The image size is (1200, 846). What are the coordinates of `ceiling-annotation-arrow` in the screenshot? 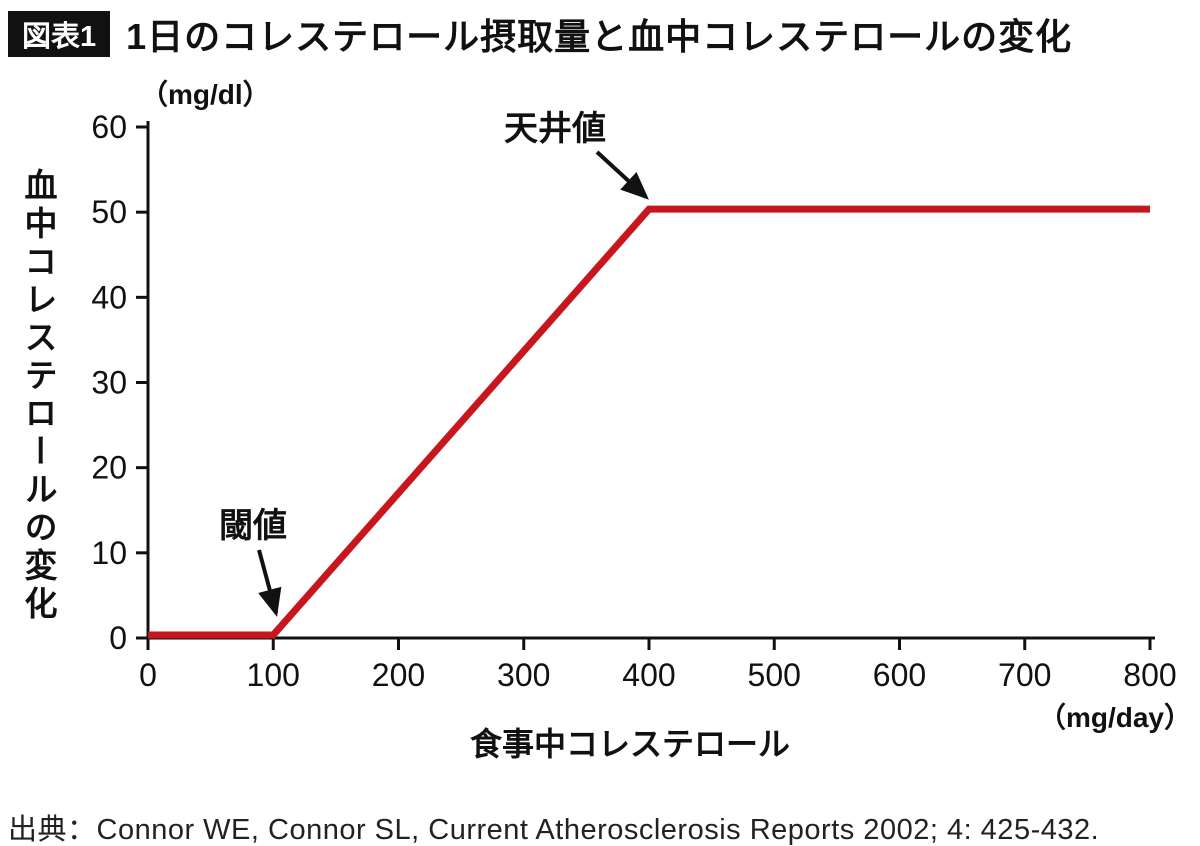 It's located at (622, 175).